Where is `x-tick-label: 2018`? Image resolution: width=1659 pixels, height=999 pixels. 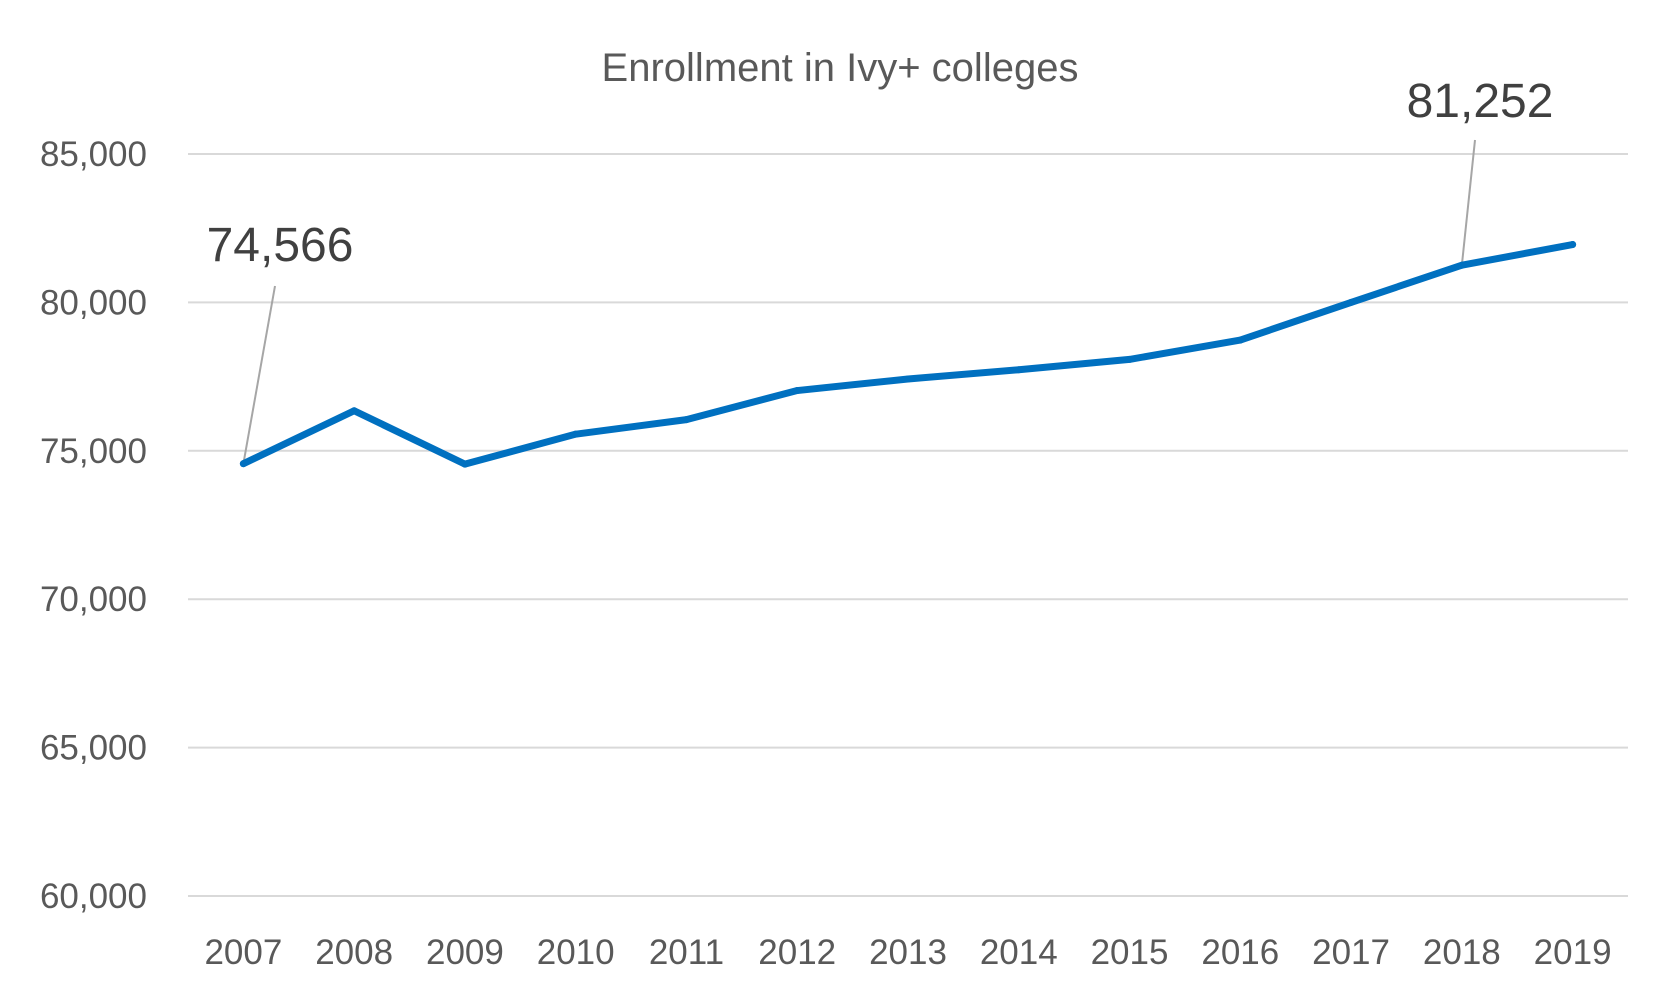 x-tick-label: 2018 is located at coordinates (1462, 952).